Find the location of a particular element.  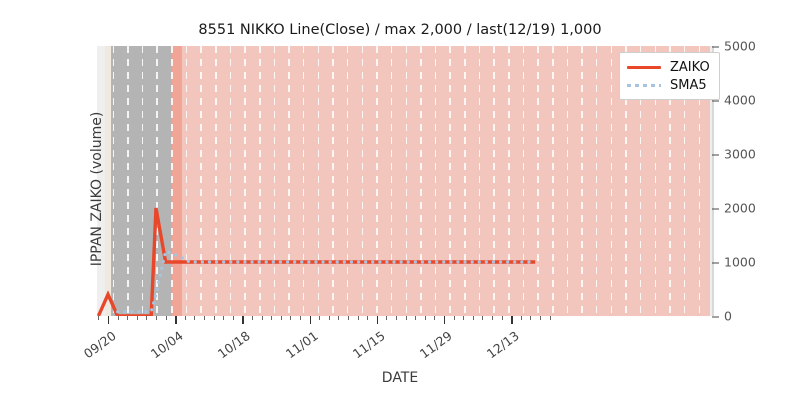

band-left-white is located at coordinates (101, 181).